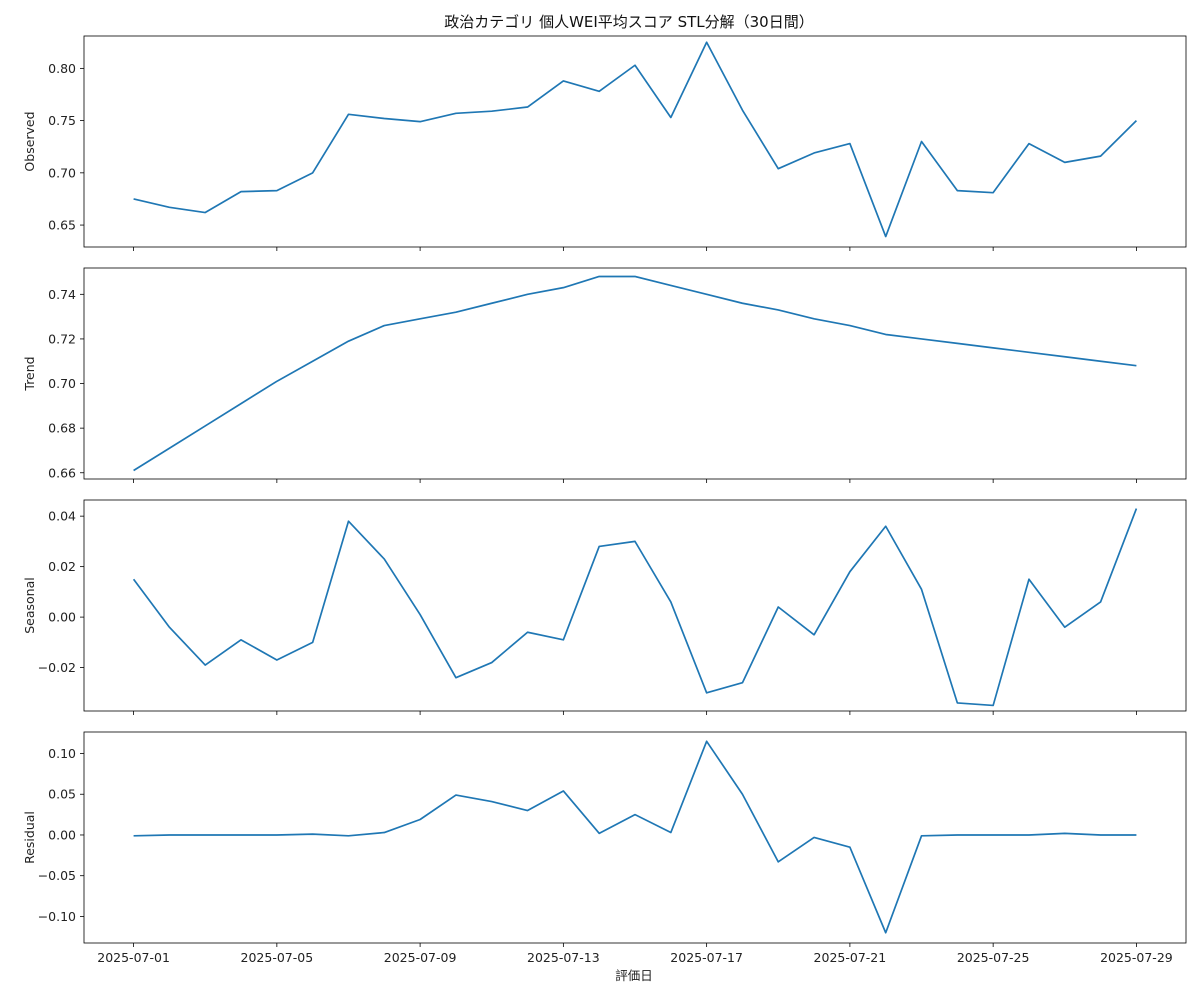 This screenshot has height=1000, width=1200. What do you see at coordinates (29, 605) in the screenshot?
I see `y-axis-label: Seasonal` at bounding box center [29, 605].